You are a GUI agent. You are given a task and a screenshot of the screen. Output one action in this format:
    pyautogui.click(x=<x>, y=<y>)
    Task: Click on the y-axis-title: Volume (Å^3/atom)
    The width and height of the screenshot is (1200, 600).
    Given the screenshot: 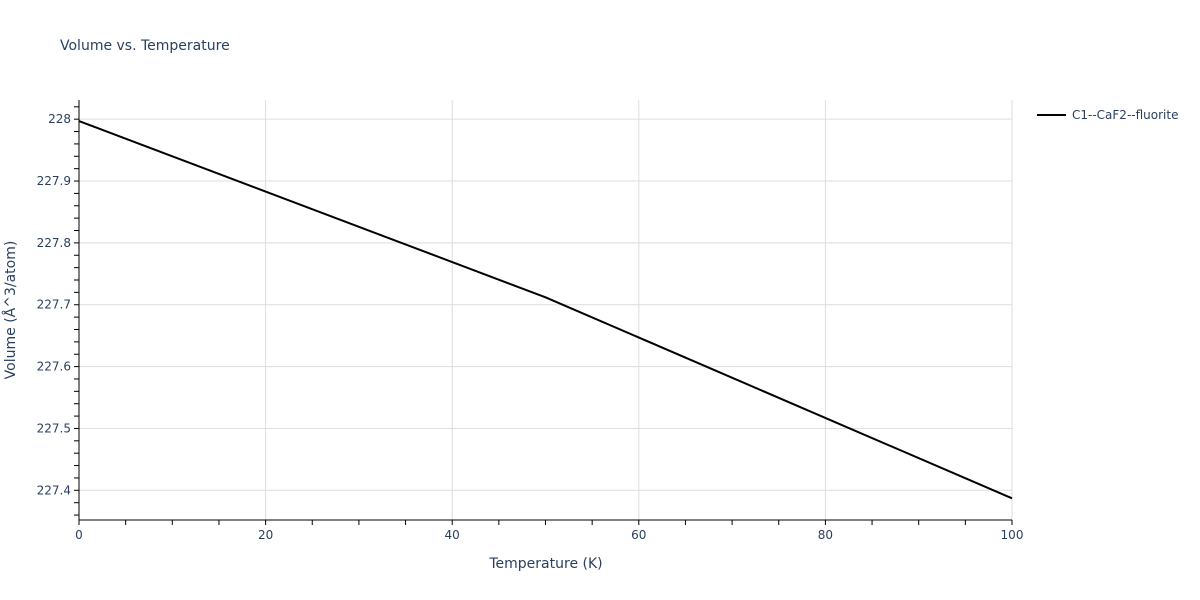 What is the action you would take?
    pyautogui.click(x=10, y=310)
    